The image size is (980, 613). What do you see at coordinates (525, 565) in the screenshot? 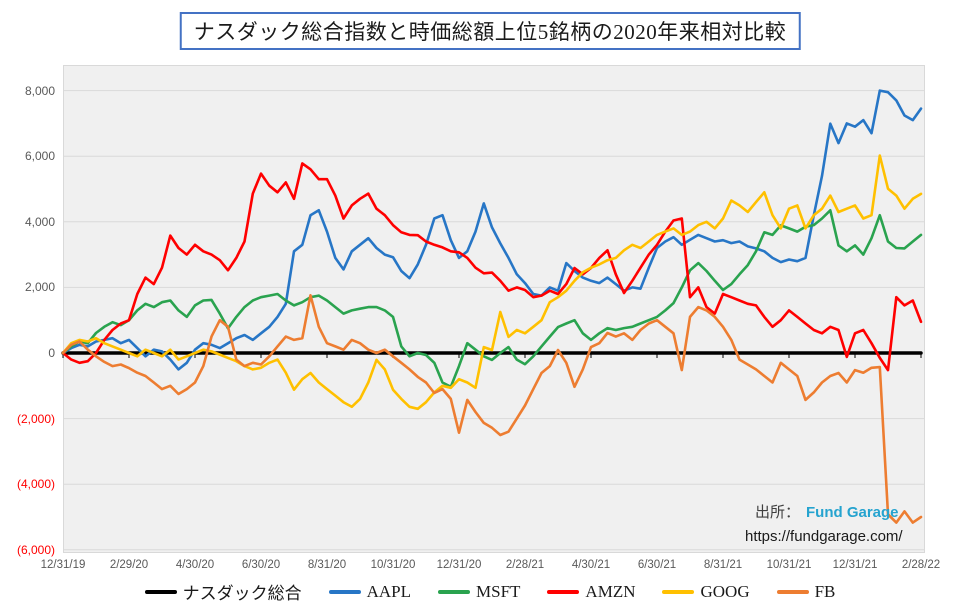
I see `x-axis-tick-label: 2/28/21` at bounding box center [525, 565].